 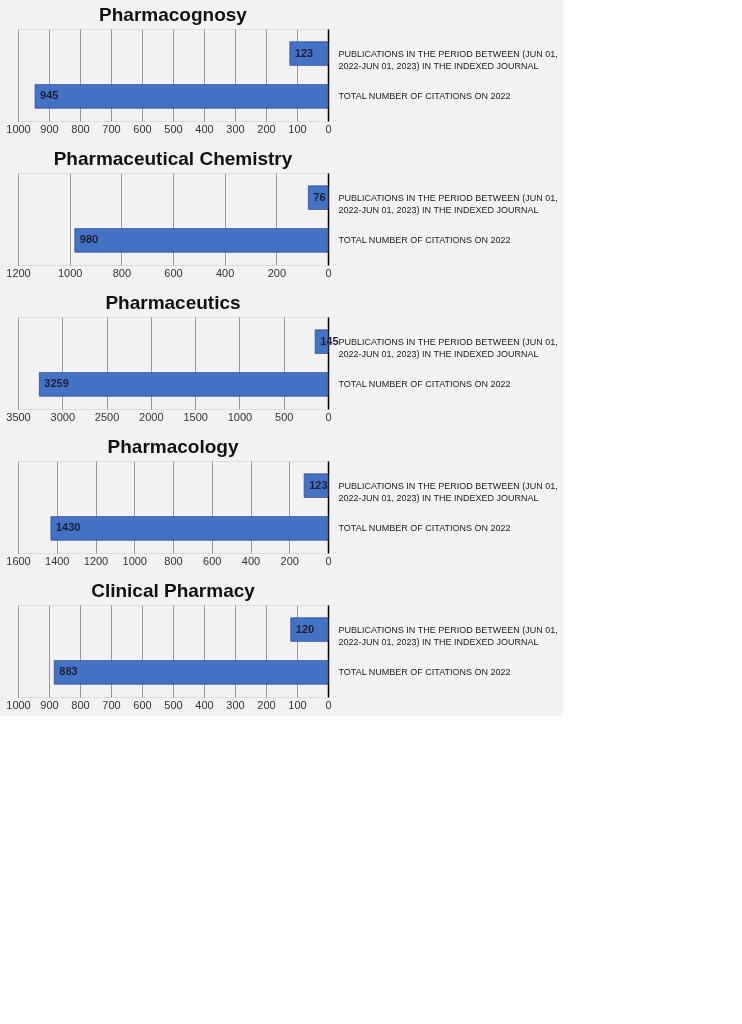 I want to click on x-tick-label: 3500, so click(x=18, y=416).